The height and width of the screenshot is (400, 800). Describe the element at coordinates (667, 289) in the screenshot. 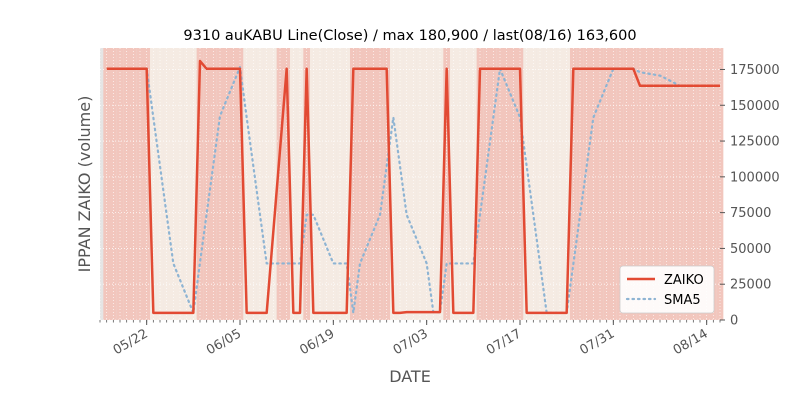

I see `legend: ZAIKO SMA5` at that location.